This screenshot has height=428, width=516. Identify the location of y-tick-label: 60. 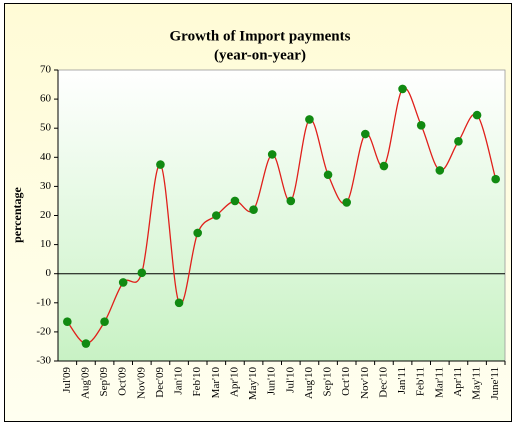
(46, 99).